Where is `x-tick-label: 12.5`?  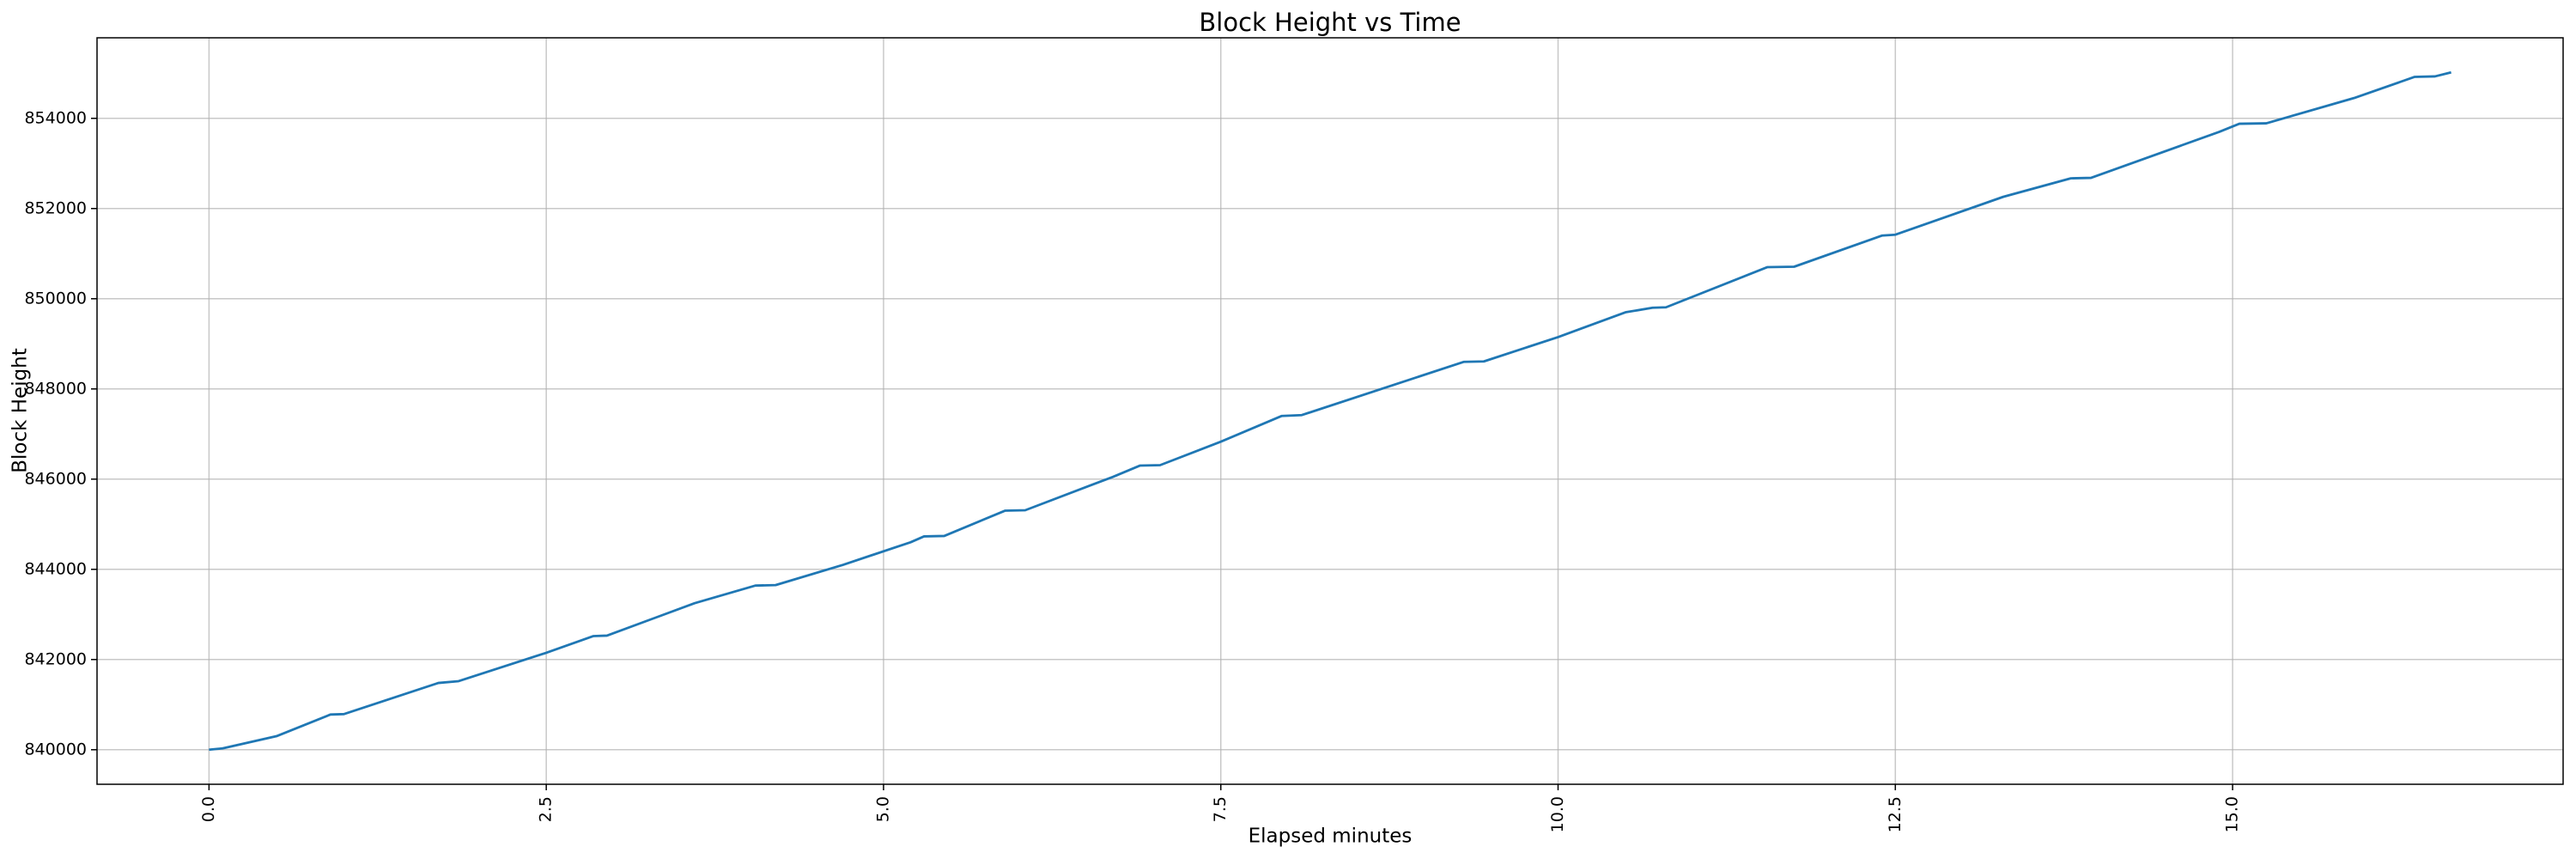
x-tick-label: 12.5 is located at coordinates (1895, 814).